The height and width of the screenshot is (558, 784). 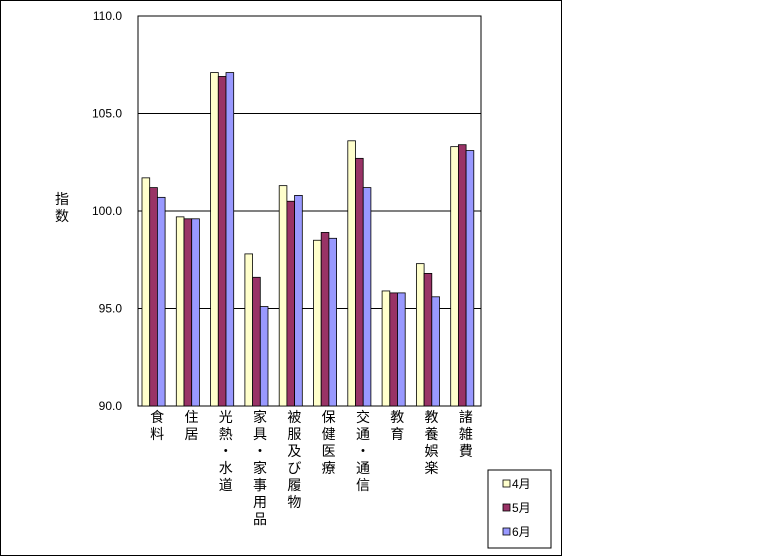 I want to click on category-label: 諸雑費, so click(x=466, y=435).